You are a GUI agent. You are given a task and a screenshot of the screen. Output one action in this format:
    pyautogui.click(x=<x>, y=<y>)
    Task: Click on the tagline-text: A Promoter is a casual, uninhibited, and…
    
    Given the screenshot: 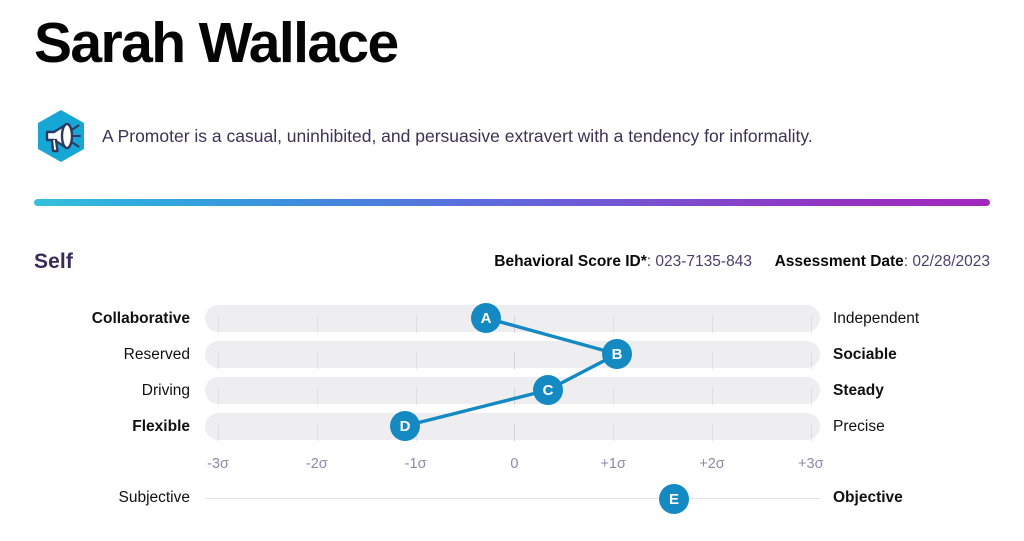 What is the action you would take?
    pyautogui.click(x=457, y=136)
    